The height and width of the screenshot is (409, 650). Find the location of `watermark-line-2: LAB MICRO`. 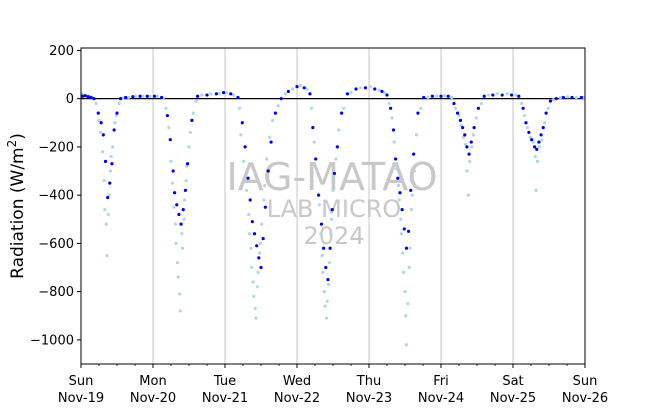

watermark-line-2: LAB MICRO is located at coordinates (334, 209).